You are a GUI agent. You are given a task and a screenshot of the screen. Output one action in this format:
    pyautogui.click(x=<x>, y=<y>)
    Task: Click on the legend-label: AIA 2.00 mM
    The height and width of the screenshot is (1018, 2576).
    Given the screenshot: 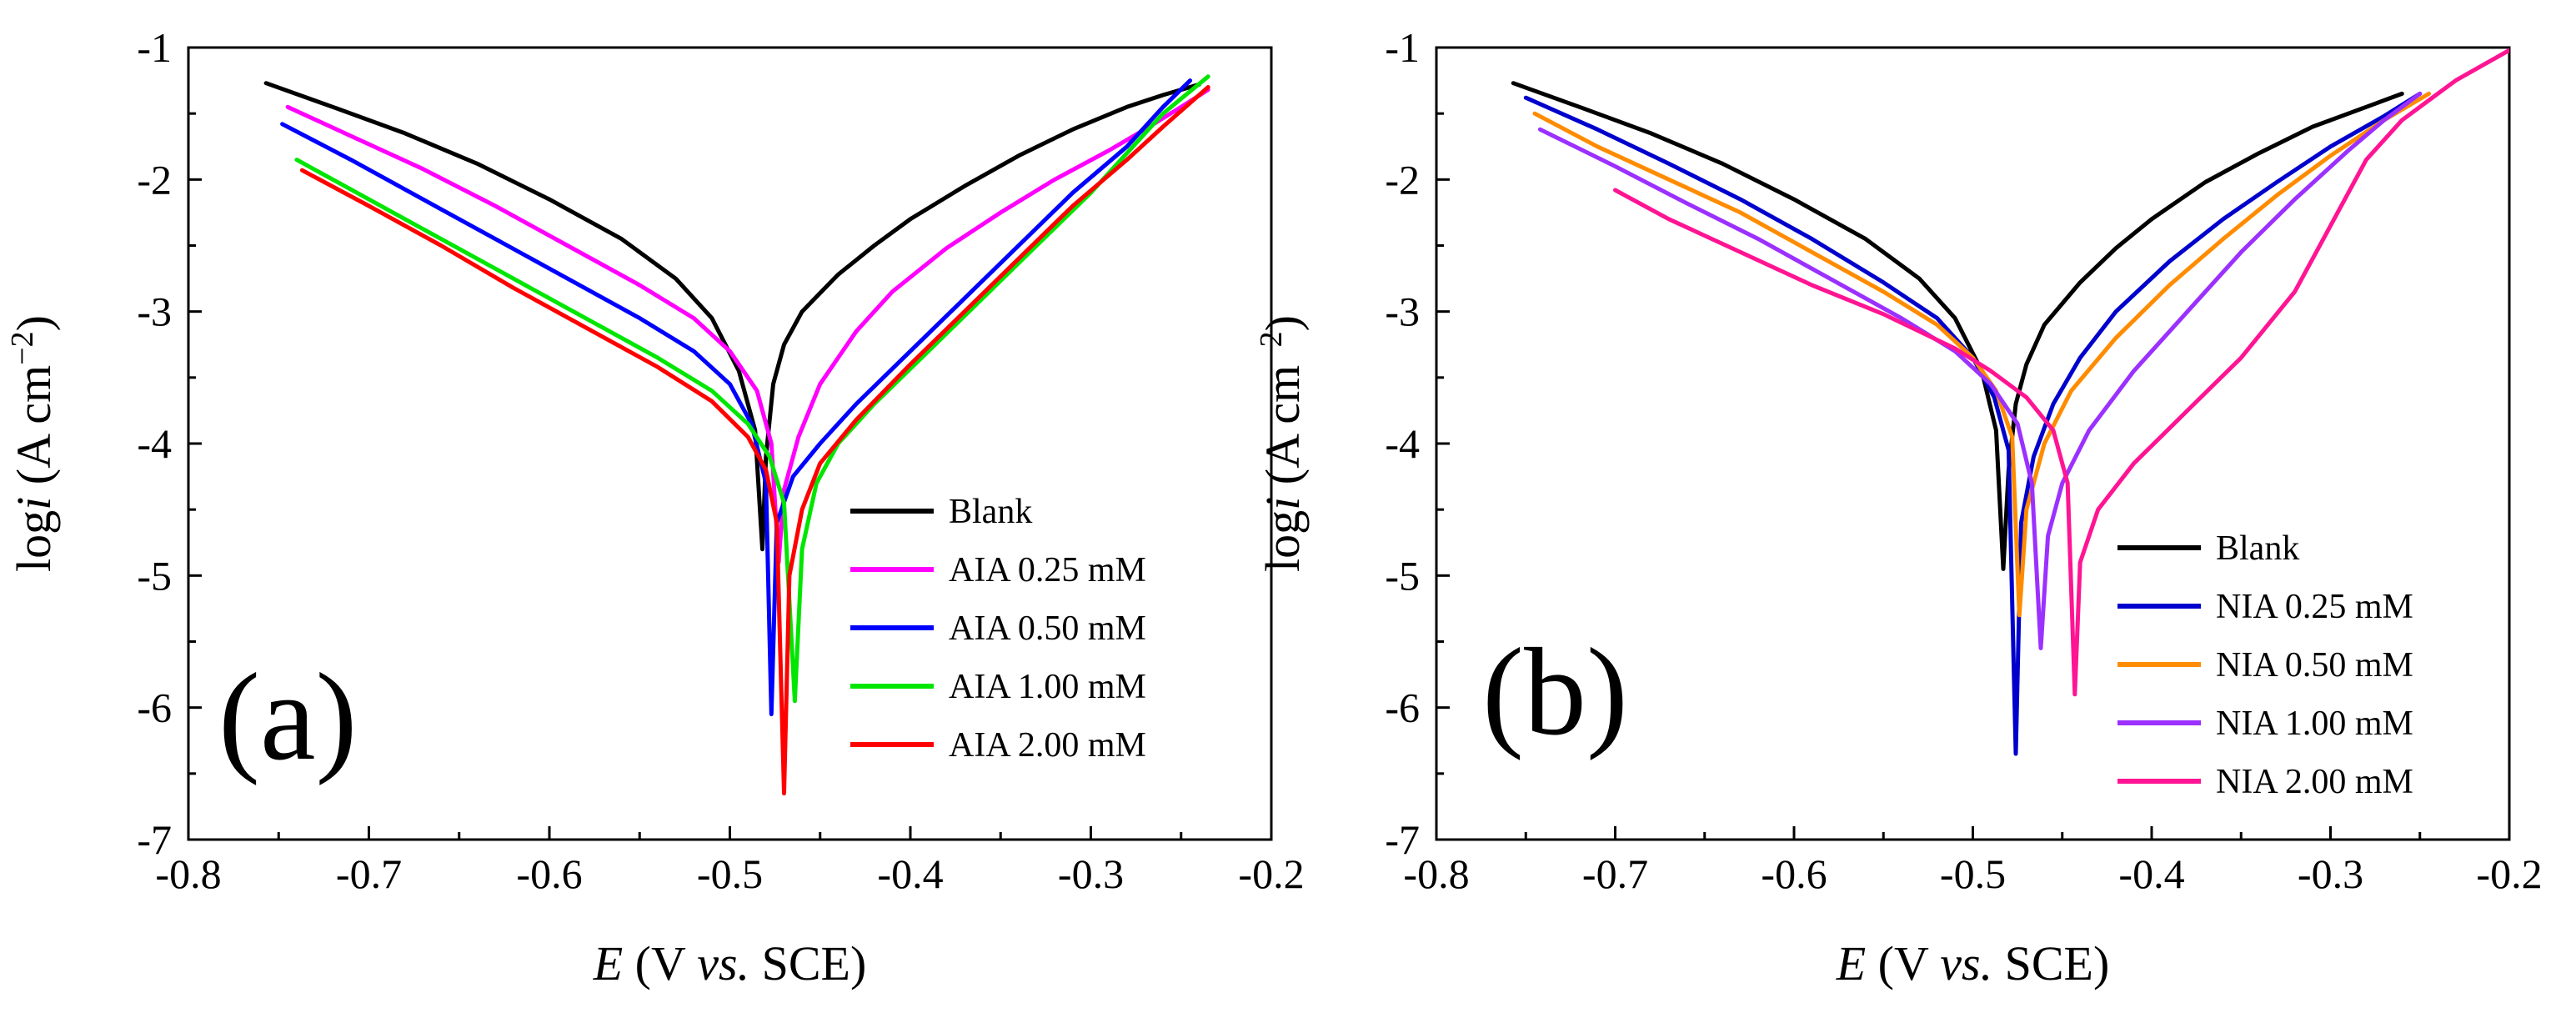 What is the action you would take?
    pyautogui.click(x=1047, y=745)
    